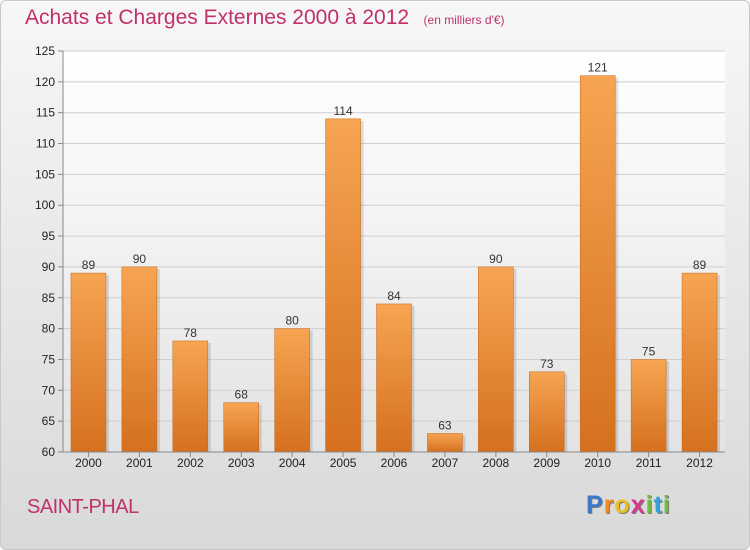 Image resolution: width=750 pixels, height=550 pixels. Describe the element at coordinates (190, 463) in the screenshot. I see `x-tick-label: 2002` at that location.